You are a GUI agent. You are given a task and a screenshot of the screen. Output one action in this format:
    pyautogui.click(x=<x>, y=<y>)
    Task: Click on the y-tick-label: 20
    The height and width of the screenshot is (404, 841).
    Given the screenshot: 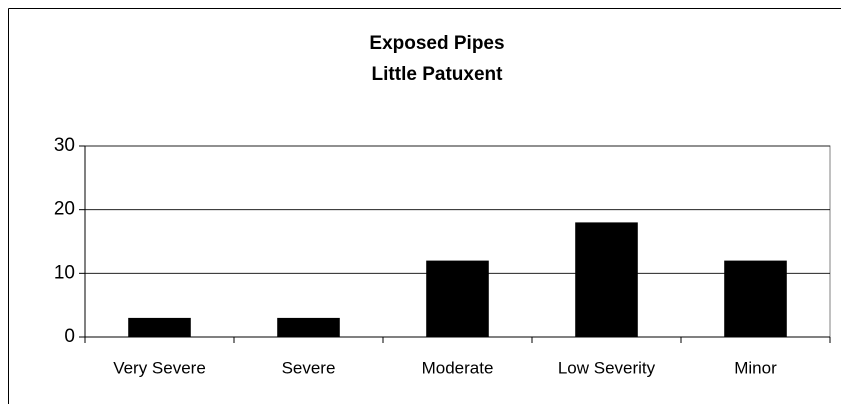 What is the action you would take?
    pyautogui.click(x=64, y=209)
    